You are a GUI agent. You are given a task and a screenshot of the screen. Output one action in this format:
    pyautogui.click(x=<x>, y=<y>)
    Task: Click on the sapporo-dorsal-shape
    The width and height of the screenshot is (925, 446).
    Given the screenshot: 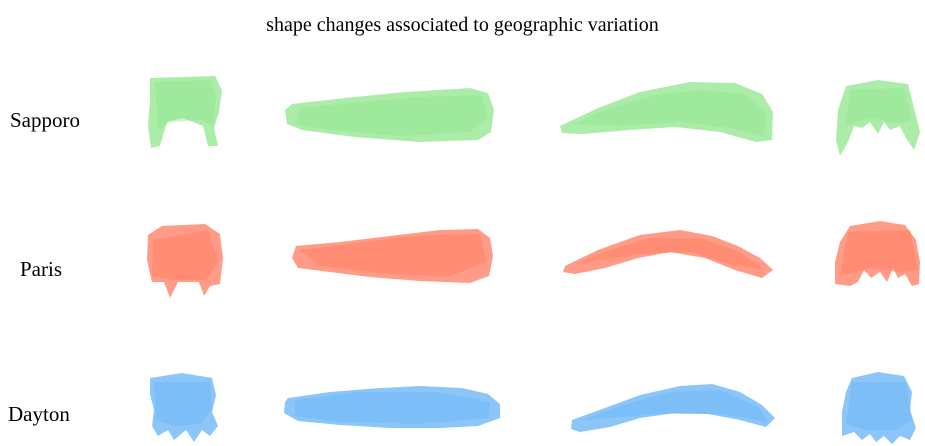 What is the action you would take?
    pyautogui.click(x=389, y=115)
    